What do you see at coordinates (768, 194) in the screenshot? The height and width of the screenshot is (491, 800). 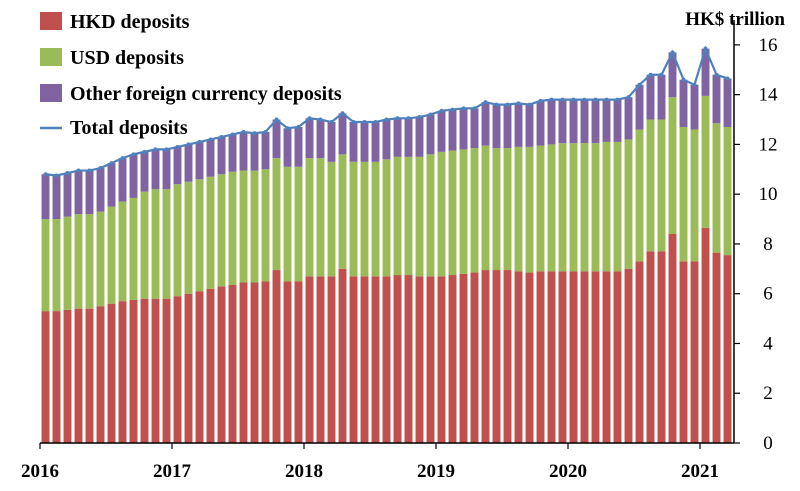 I see `y-tick-label-10: 10` at bounding box center [768, 194].